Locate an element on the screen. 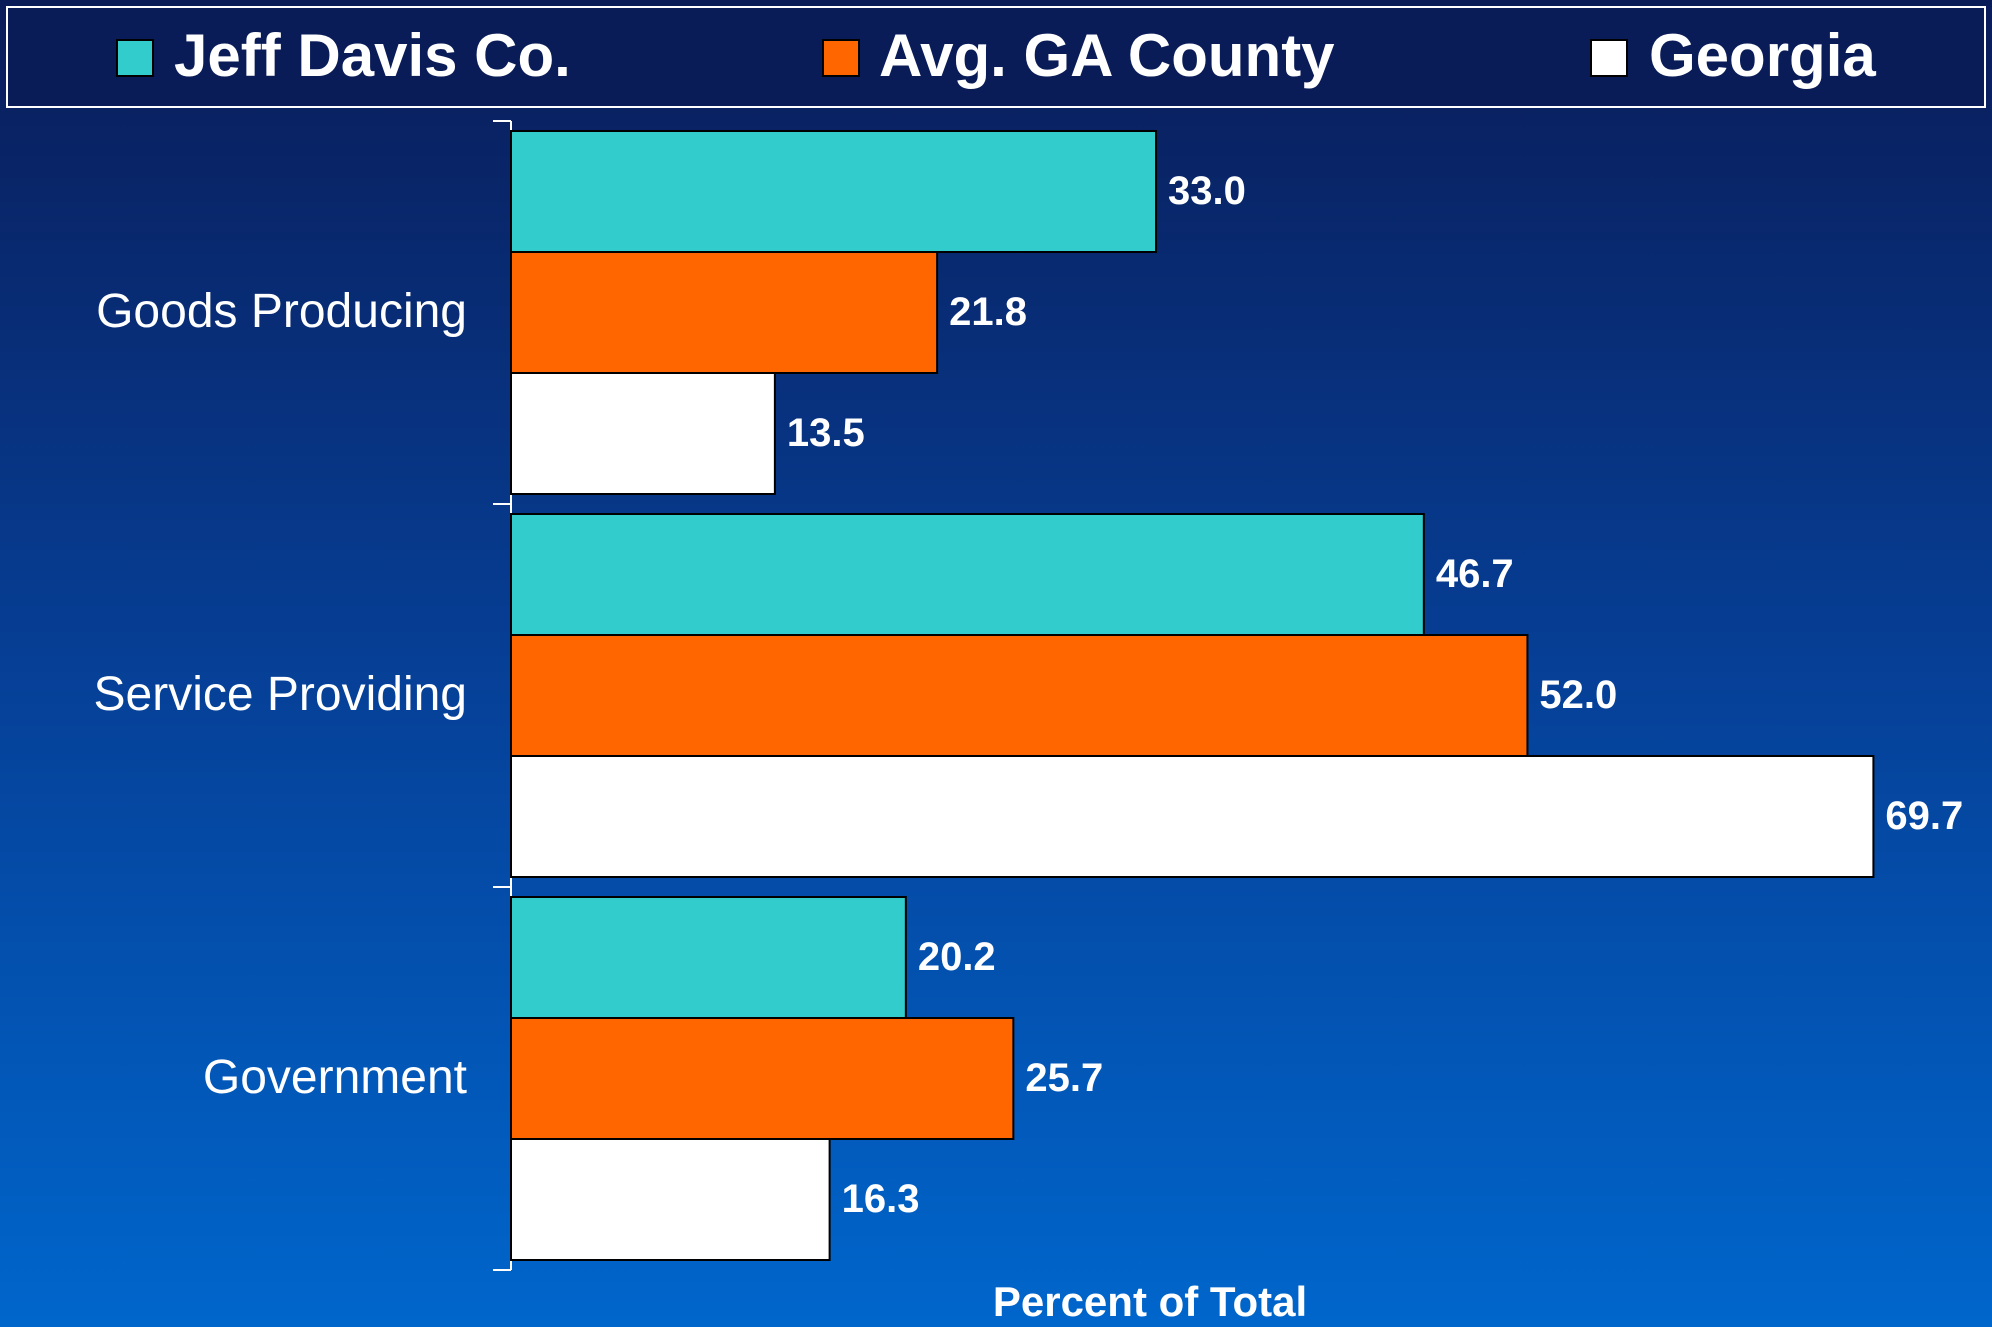 The image size is (1992, 1327). value-label: 33.0 is located at coordinates (1207, 191).